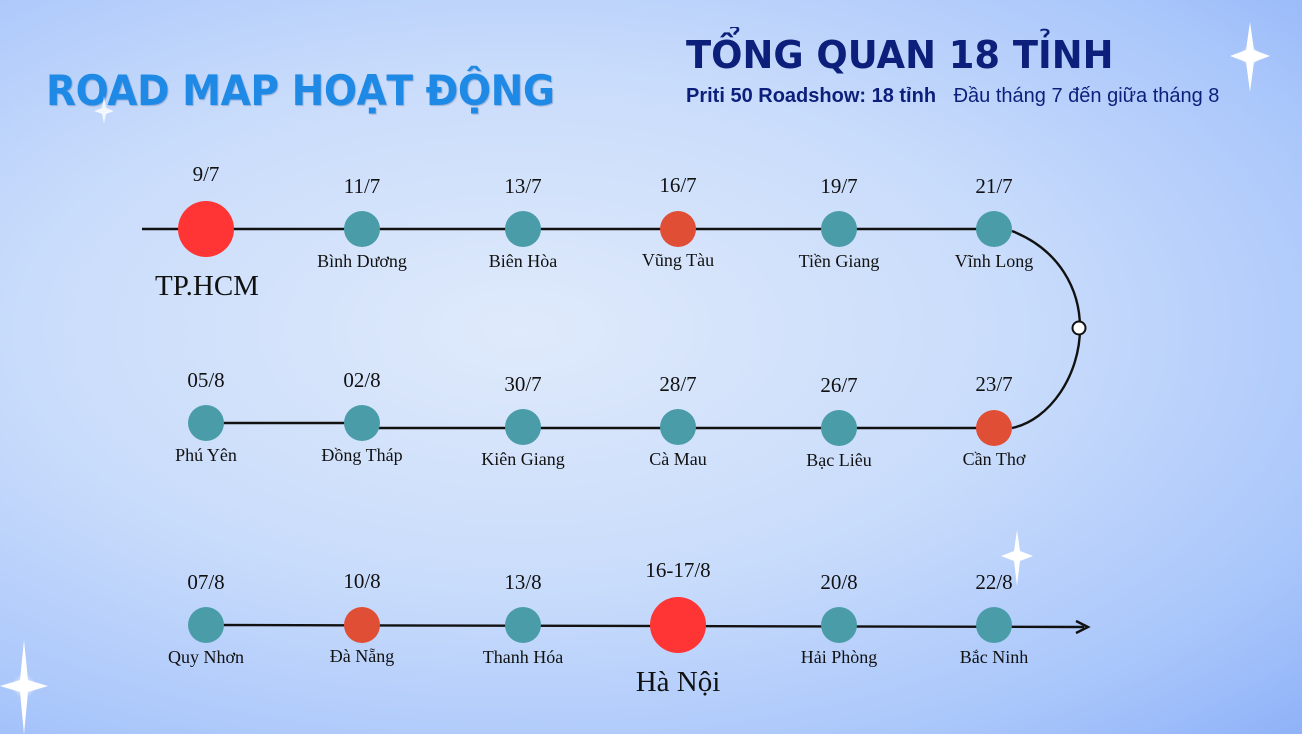 The height and width of the screenshot is (734, 1302). What do you see at coordinates (205, 380) in the screenshot?
I see `stop-date: 05/8` at bounding box center [205, 380].